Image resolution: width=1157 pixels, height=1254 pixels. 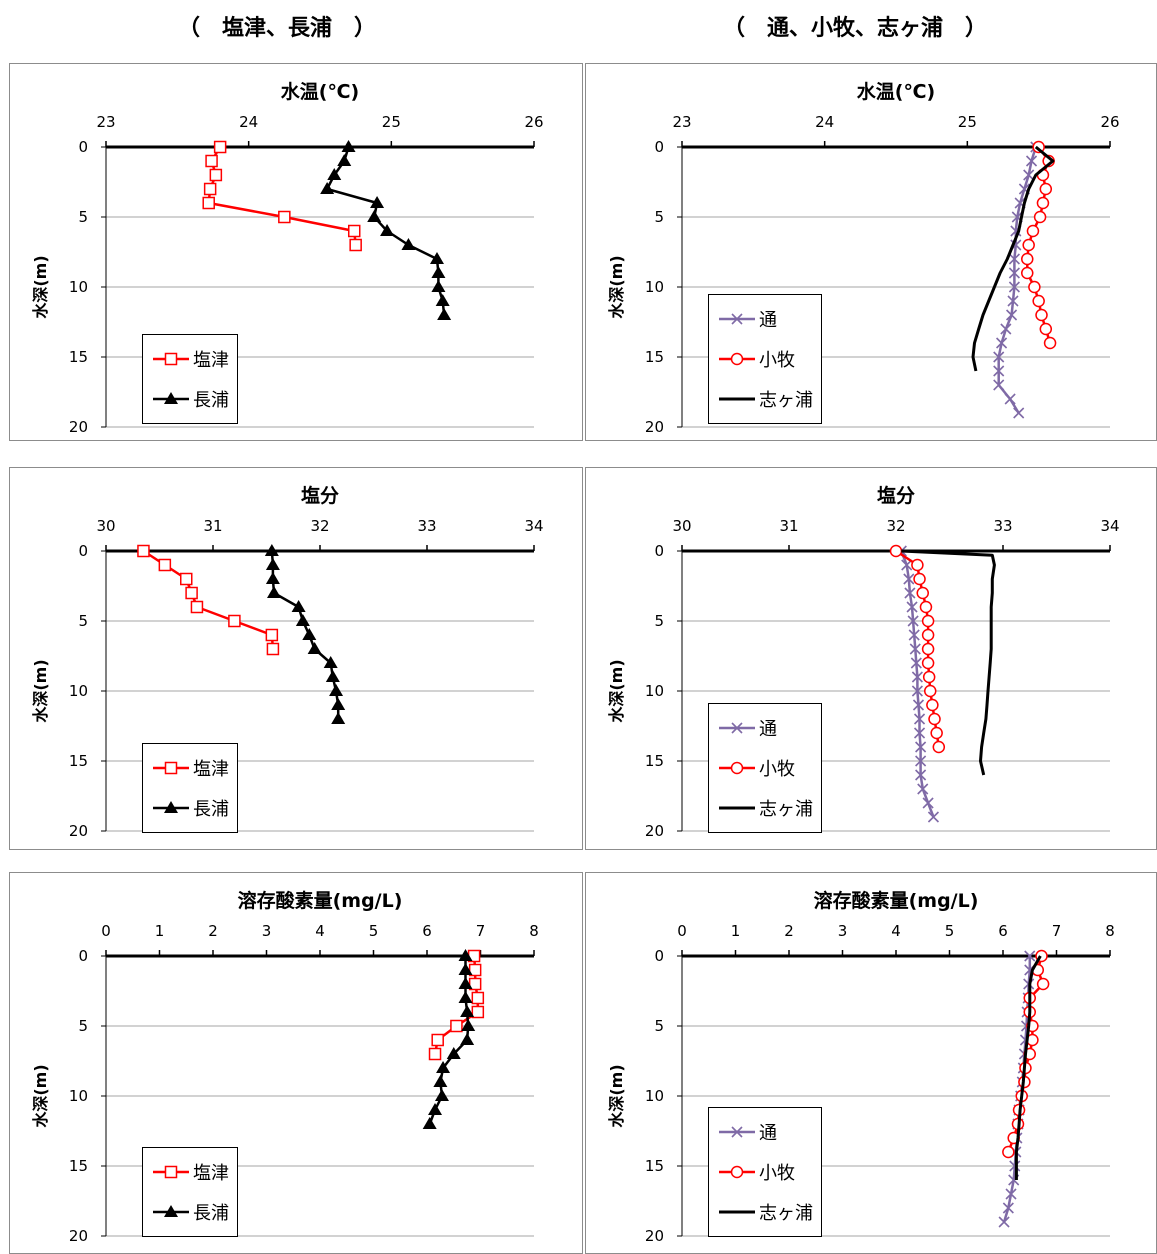 I want to click on y-axis-label: 水深(m), so click(x=40, y=286).